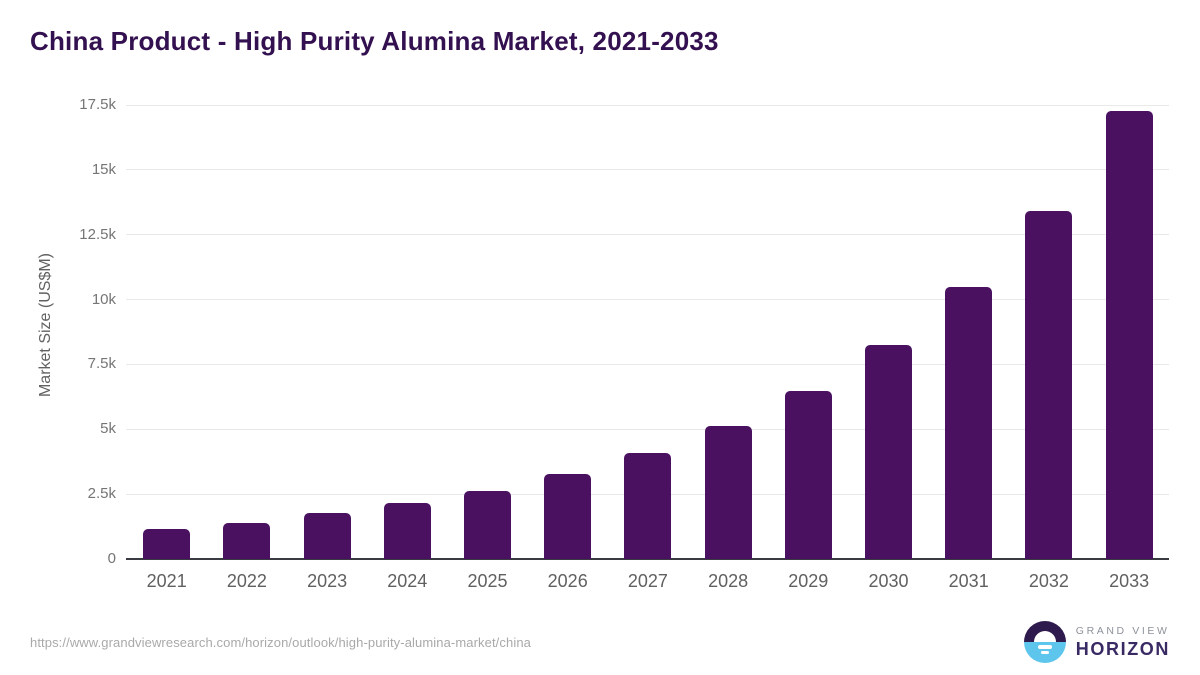 The image size is (1200, 675). Describe the element at coordinates (407, 581) in the screenshot. I see `x-tick-label-2024: 2024` at that location.